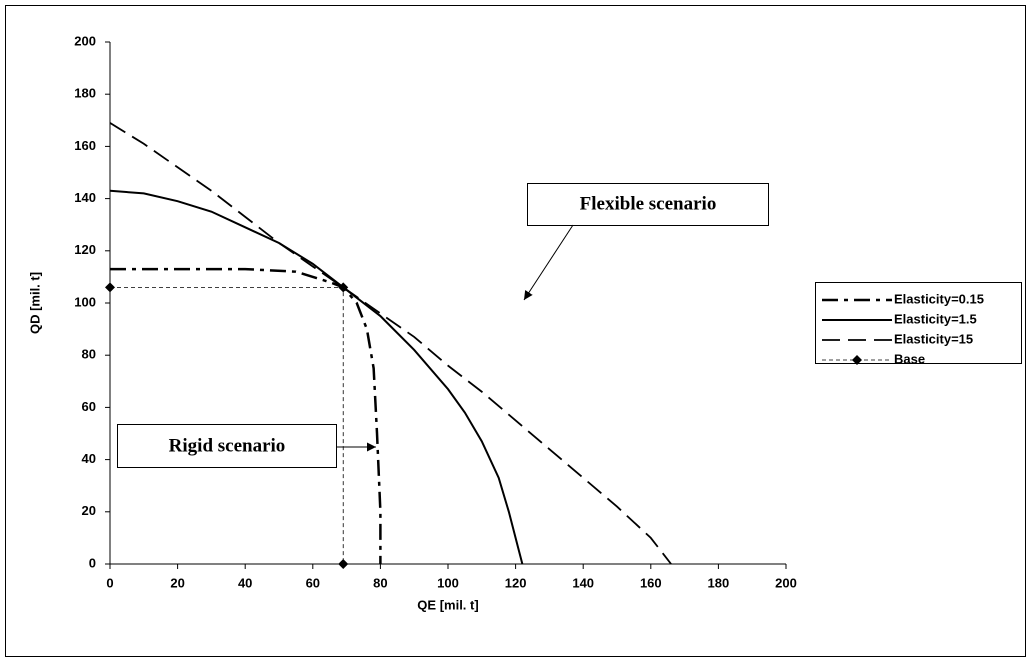  What do you see at coordinates (786, 582) in the screenshot?
I see `x-tick-label: 200` at bounding box center [786, 582].